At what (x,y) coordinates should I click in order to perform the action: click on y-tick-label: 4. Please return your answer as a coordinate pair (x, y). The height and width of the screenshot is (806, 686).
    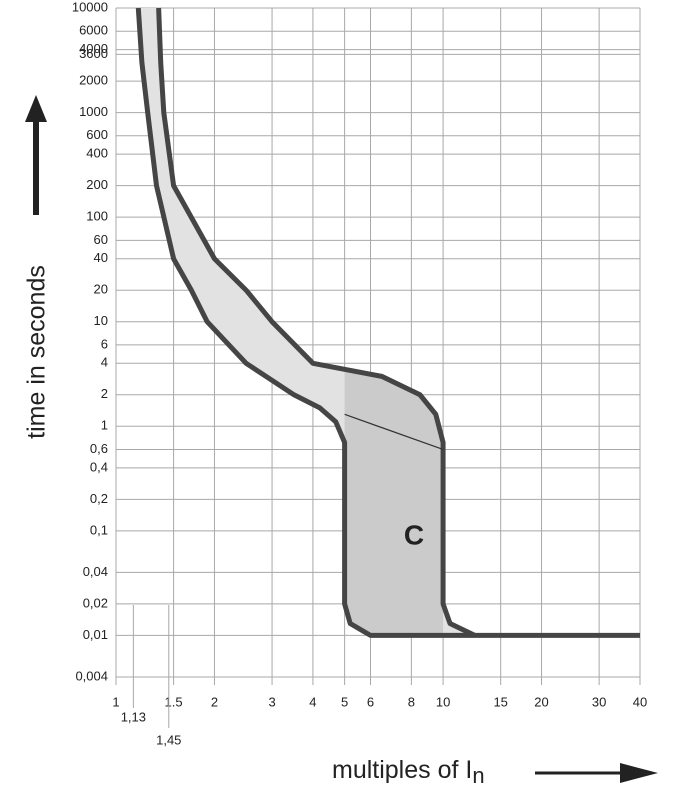
    Looking at the image, I should click on (104, 362).